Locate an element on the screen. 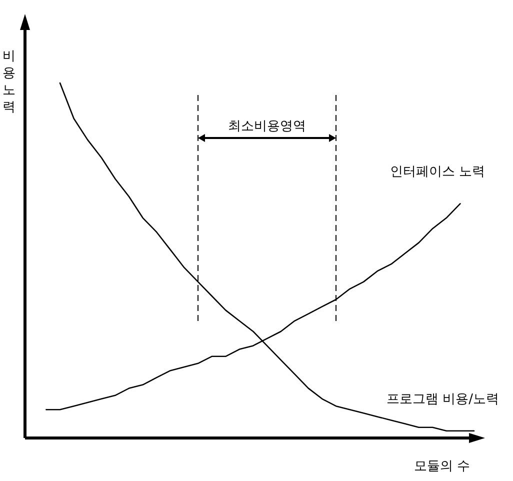  y-axis-title: 비용노력 is located at coordinates (9, 82).